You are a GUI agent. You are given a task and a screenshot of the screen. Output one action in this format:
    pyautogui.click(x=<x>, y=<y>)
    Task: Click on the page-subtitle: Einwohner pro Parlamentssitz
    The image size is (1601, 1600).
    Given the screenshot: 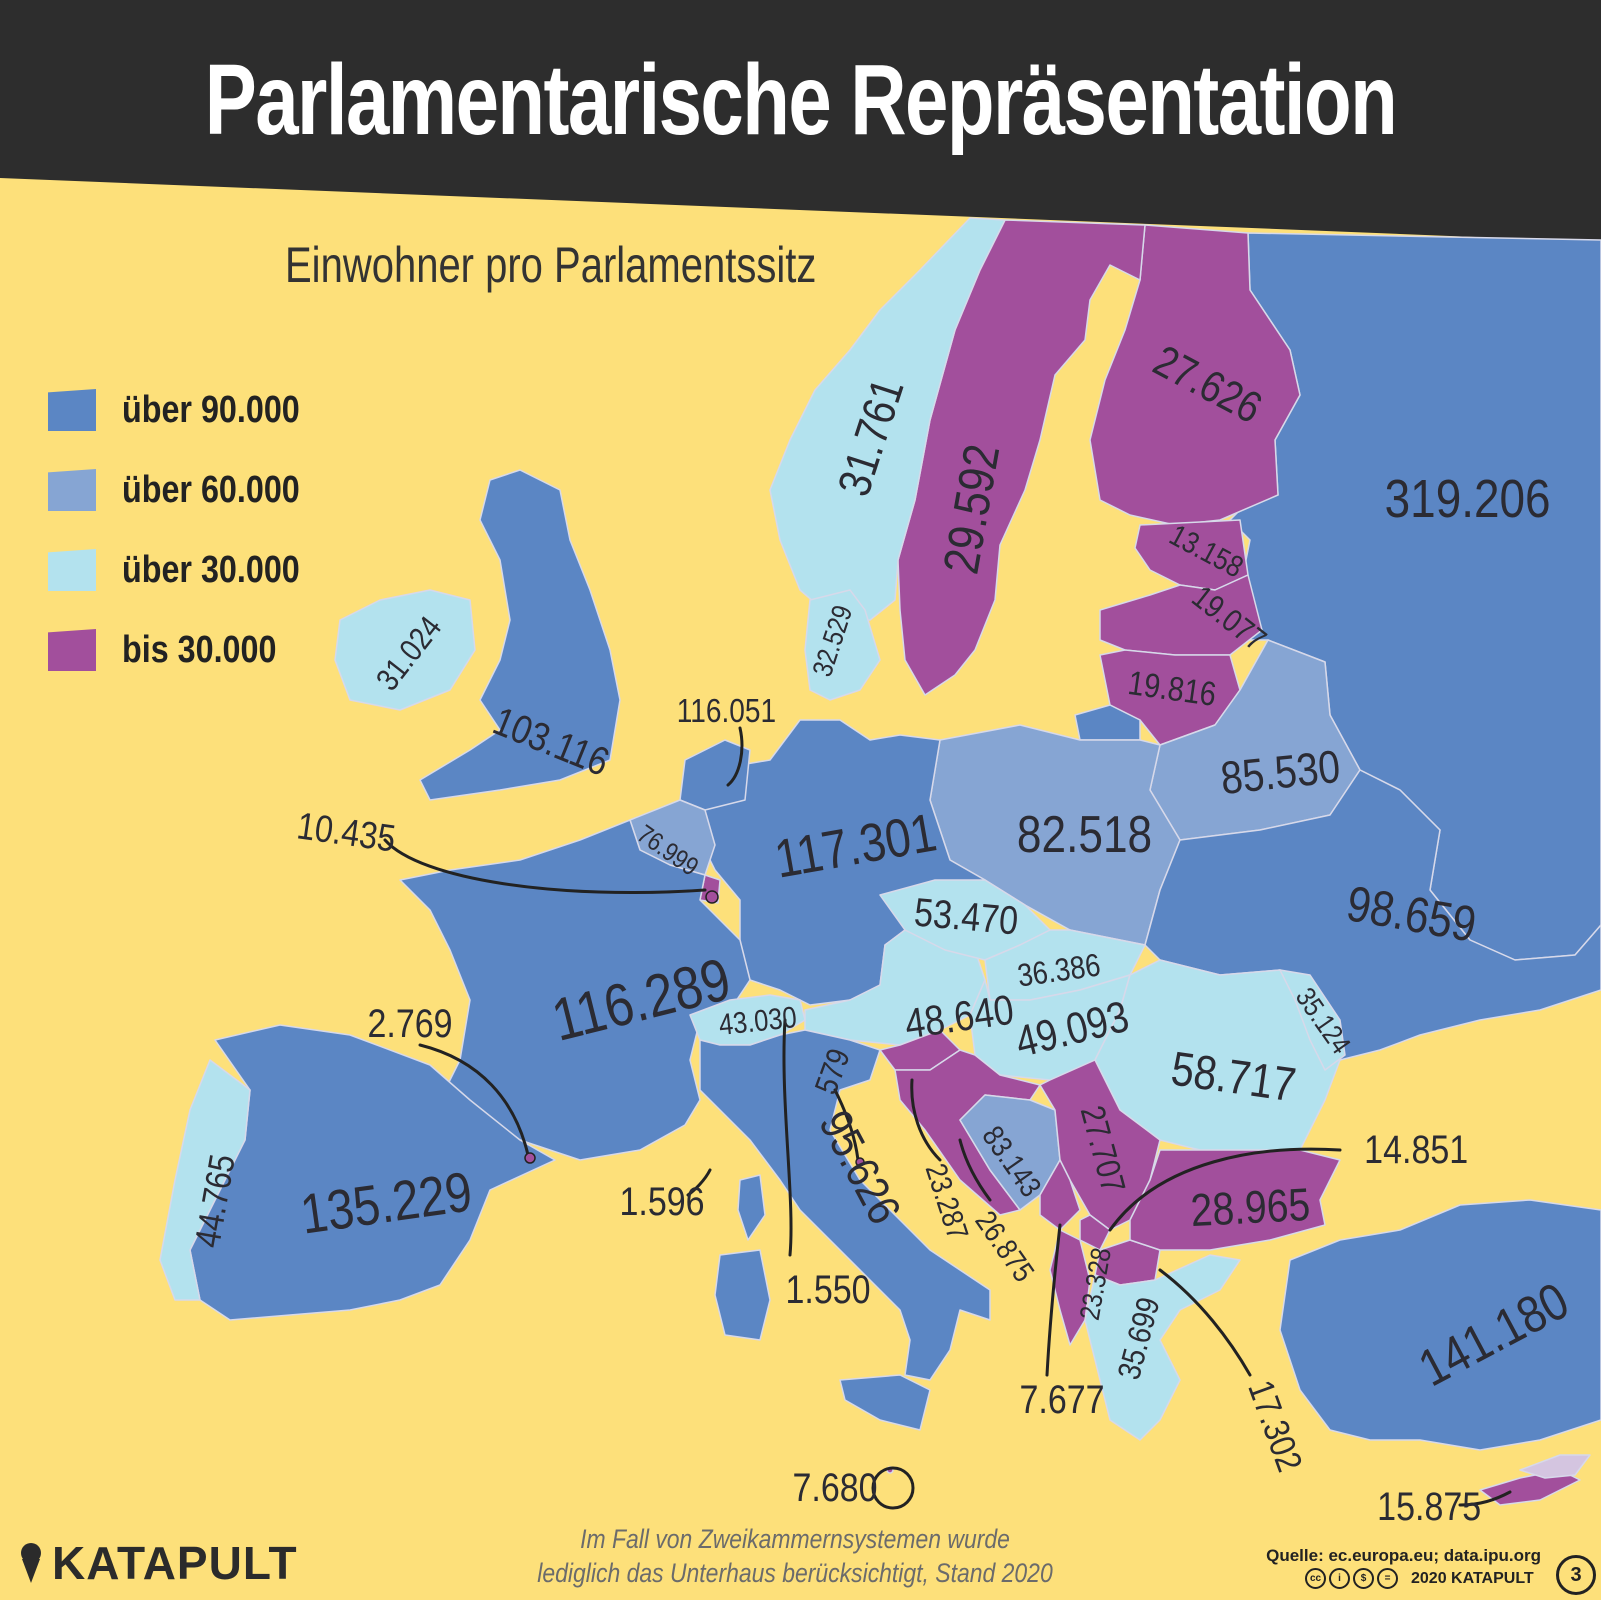 What is the action you would take?
    pyautogui.click(x=551, y=265)
    